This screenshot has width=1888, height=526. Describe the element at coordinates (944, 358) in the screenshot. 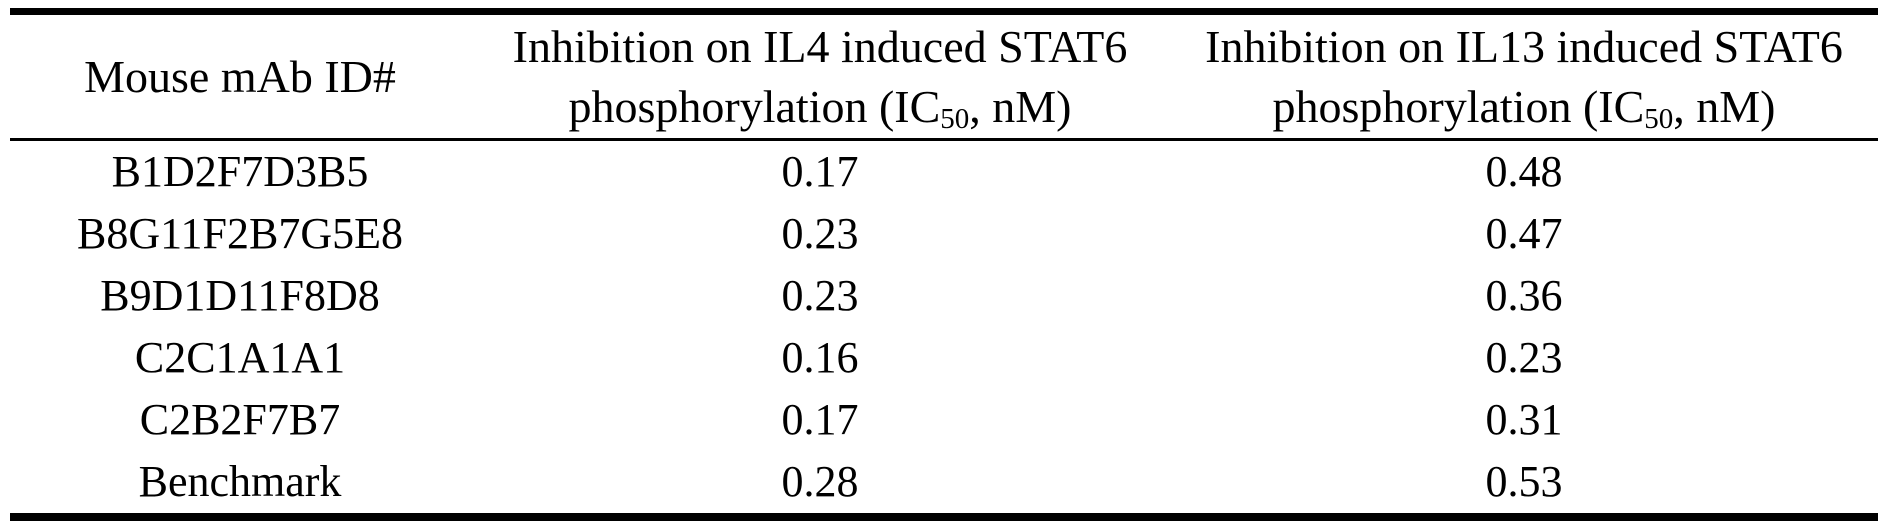

I see `table-row: C2C1A1A1 0.16 0.23` at that location.